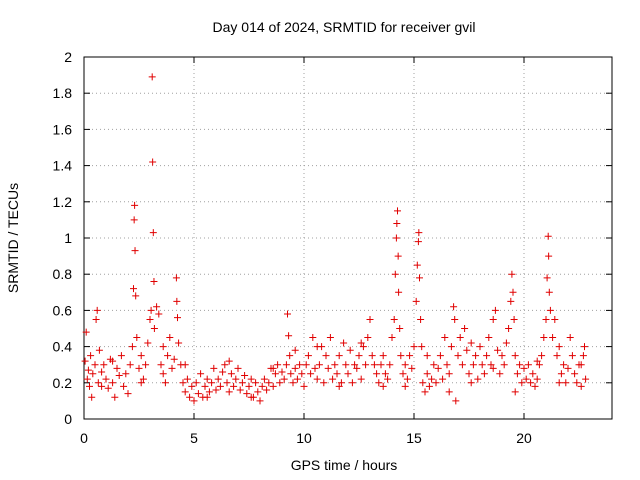 The image size is (640, 480). What do you see at coordinates (63, 310) in the screenshot?
I see `y-tick-label: 0.6` at bounding box center [63, 310].